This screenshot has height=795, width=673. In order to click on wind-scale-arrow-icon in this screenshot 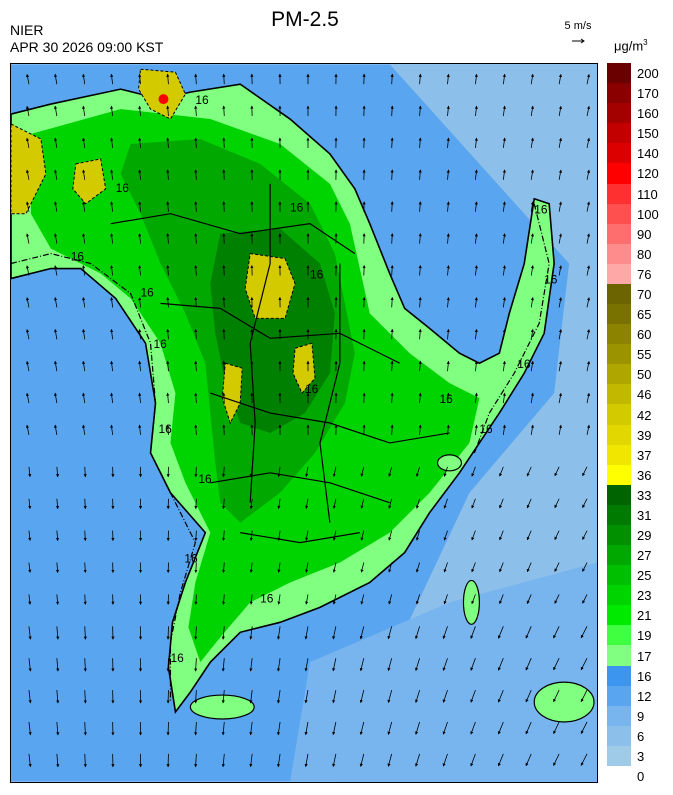, I will do `click(578, 41)`.